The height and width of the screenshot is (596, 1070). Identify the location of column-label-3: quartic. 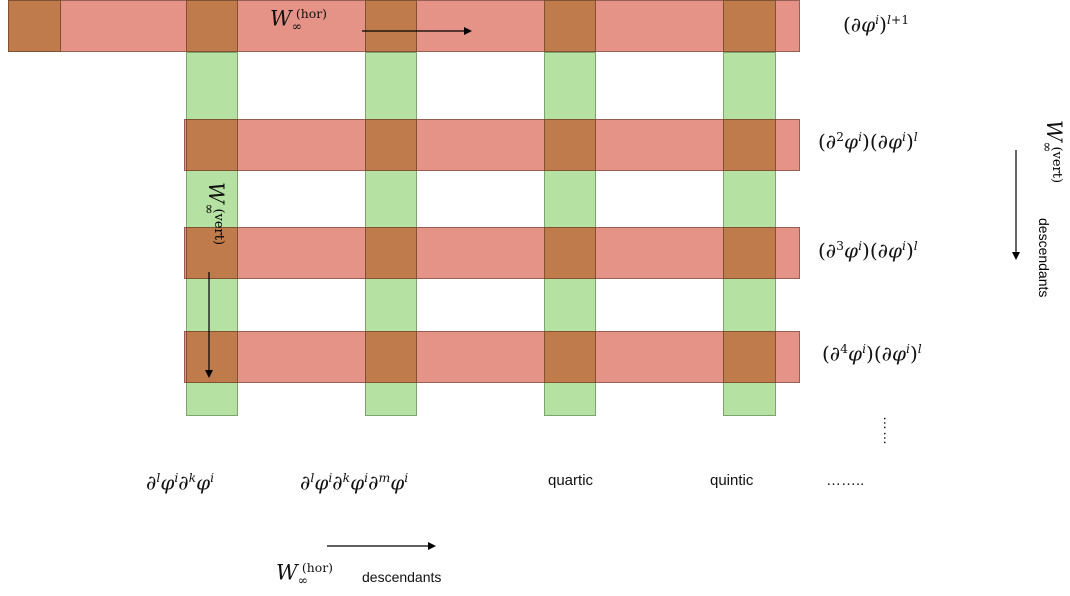
(571, 480).